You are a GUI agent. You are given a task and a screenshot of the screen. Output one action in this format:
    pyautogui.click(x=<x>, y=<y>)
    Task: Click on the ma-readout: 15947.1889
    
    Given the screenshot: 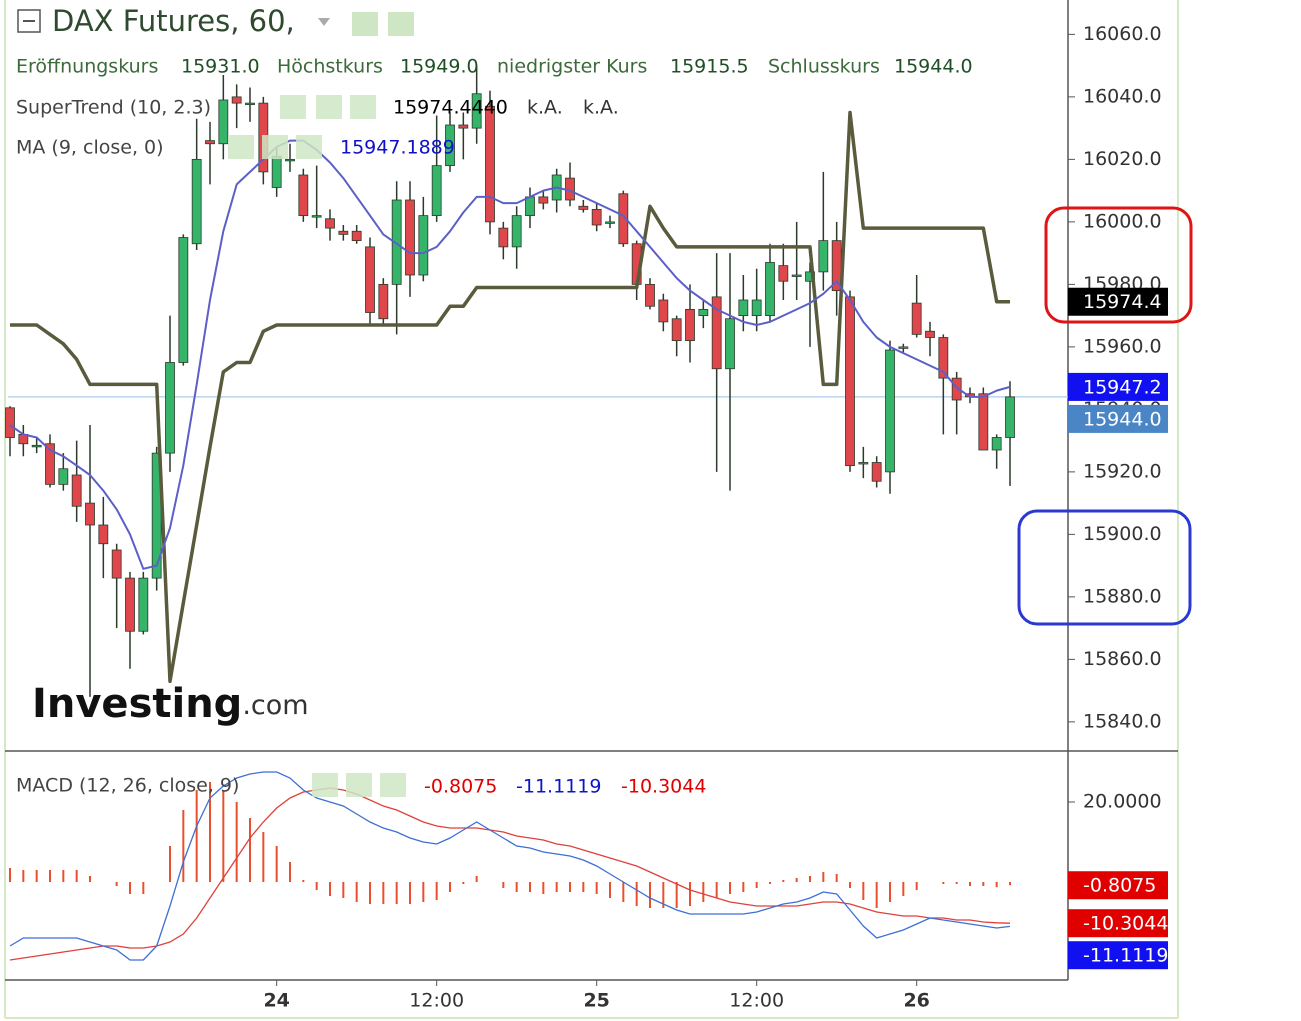 What is the action you would take?
    pyautogui.click(x=397, y=148)
    